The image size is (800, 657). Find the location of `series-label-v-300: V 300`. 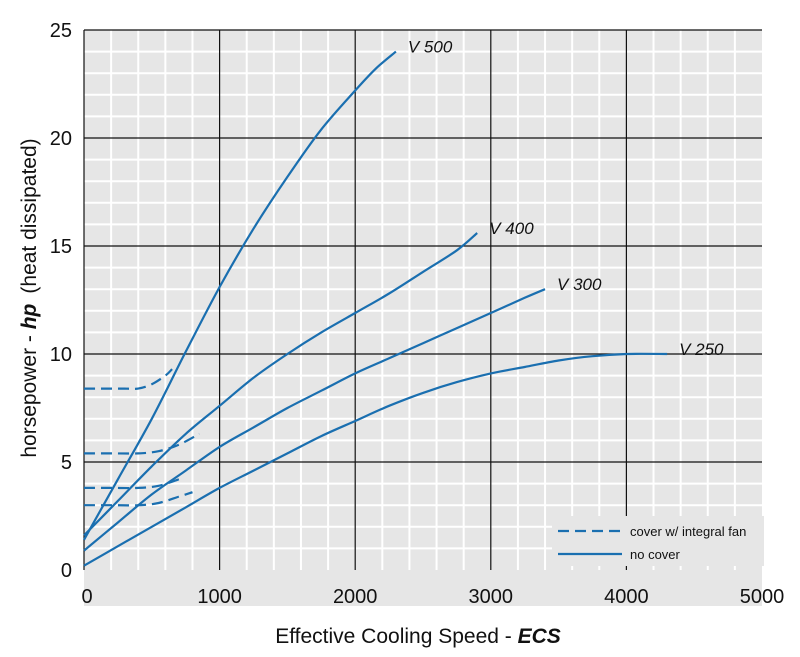

series-label-v-300: V 300 is located at coordinates (579, 284).